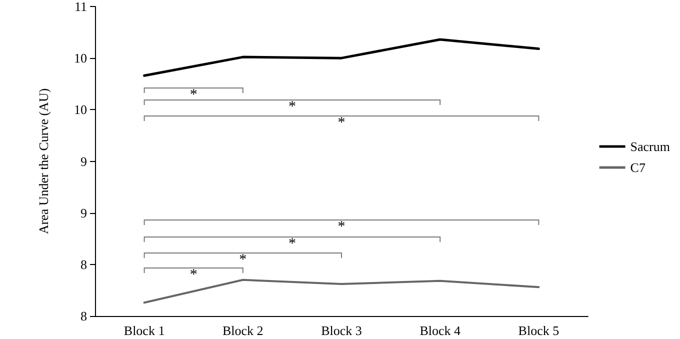 The width and height of the screenshot is (680, 339). Describe the element at coordinates (43, 161) in the screenshot. I see `y-axis-title: Area Under the Curve (AU)` at that location.